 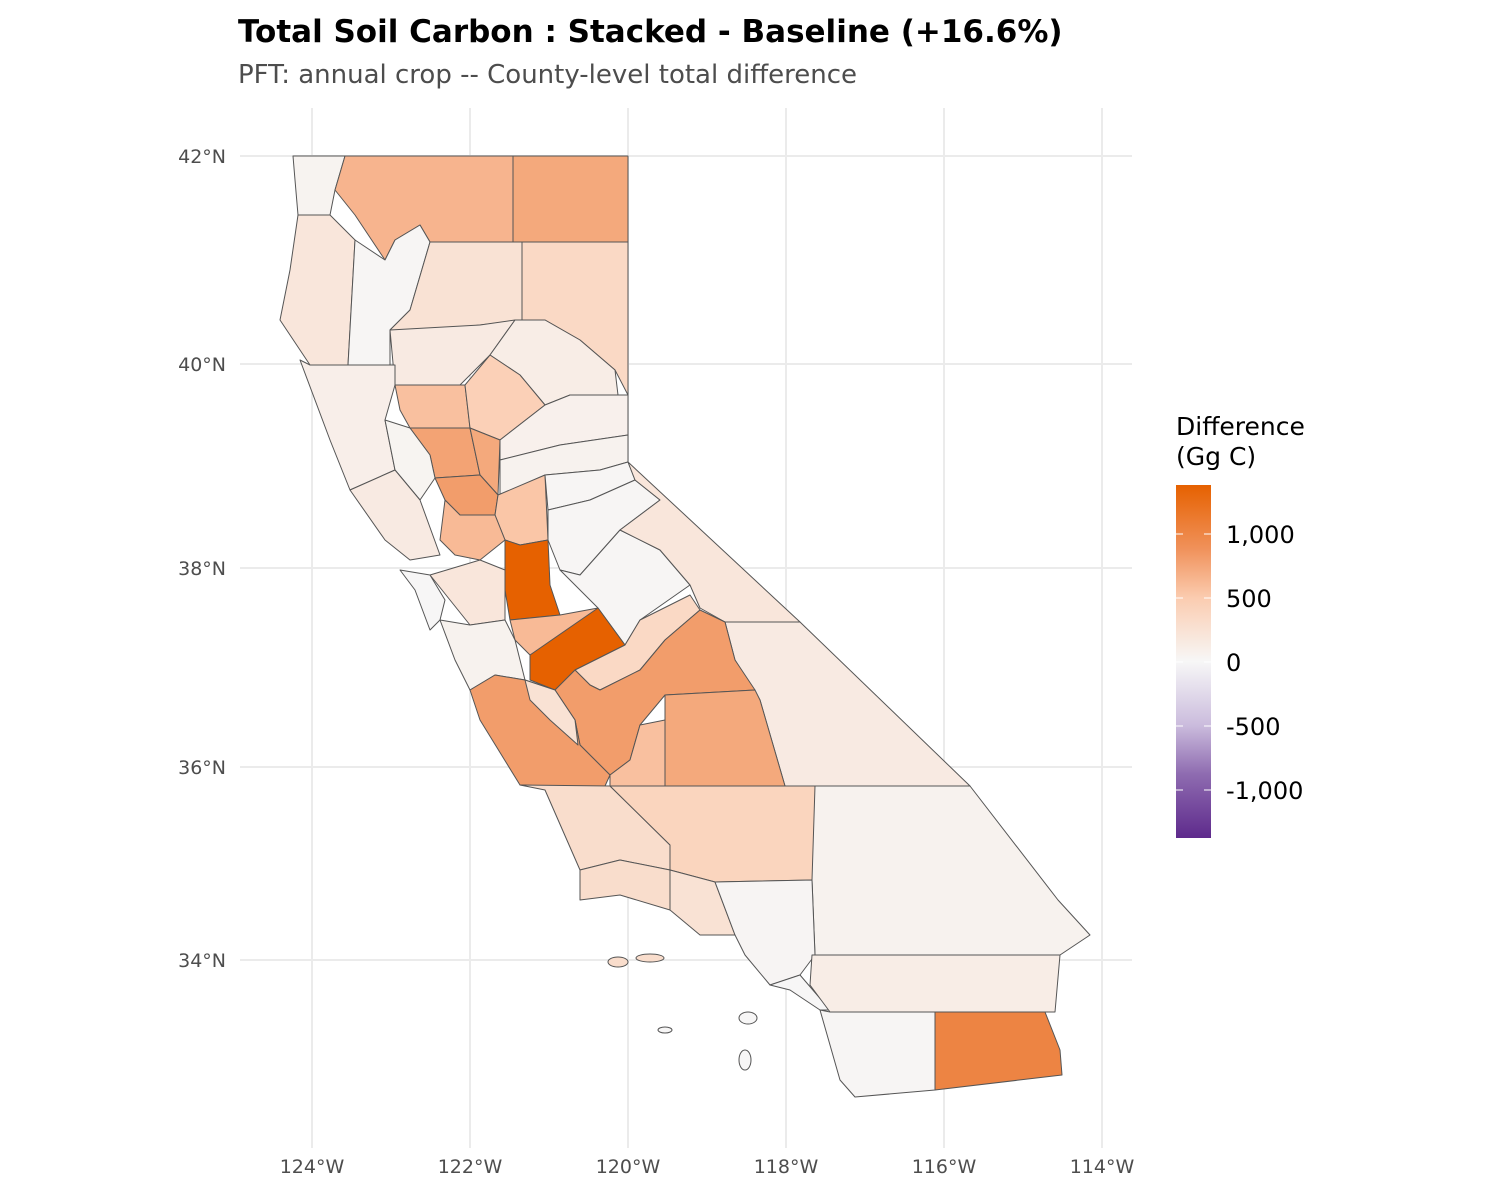 What do you see at coordinates (1240, 426) in the screenshot?
I see `legend-title-line1: Difference` at bounding box center [1240, 426].